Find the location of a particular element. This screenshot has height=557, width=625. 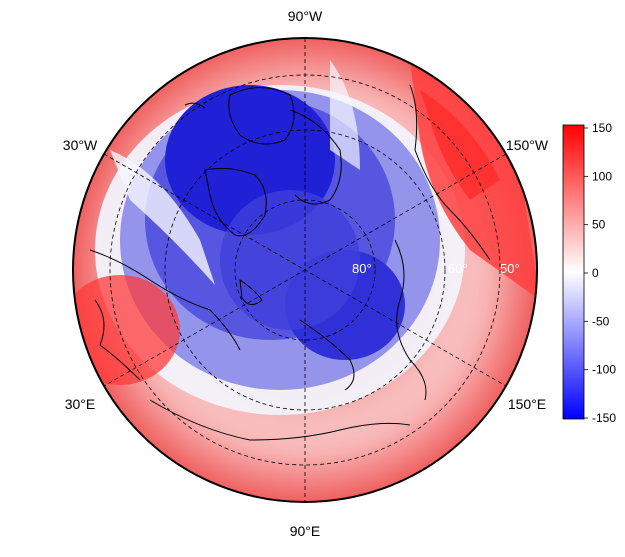

colorbar-gradient is located at coordinates (573, 272).